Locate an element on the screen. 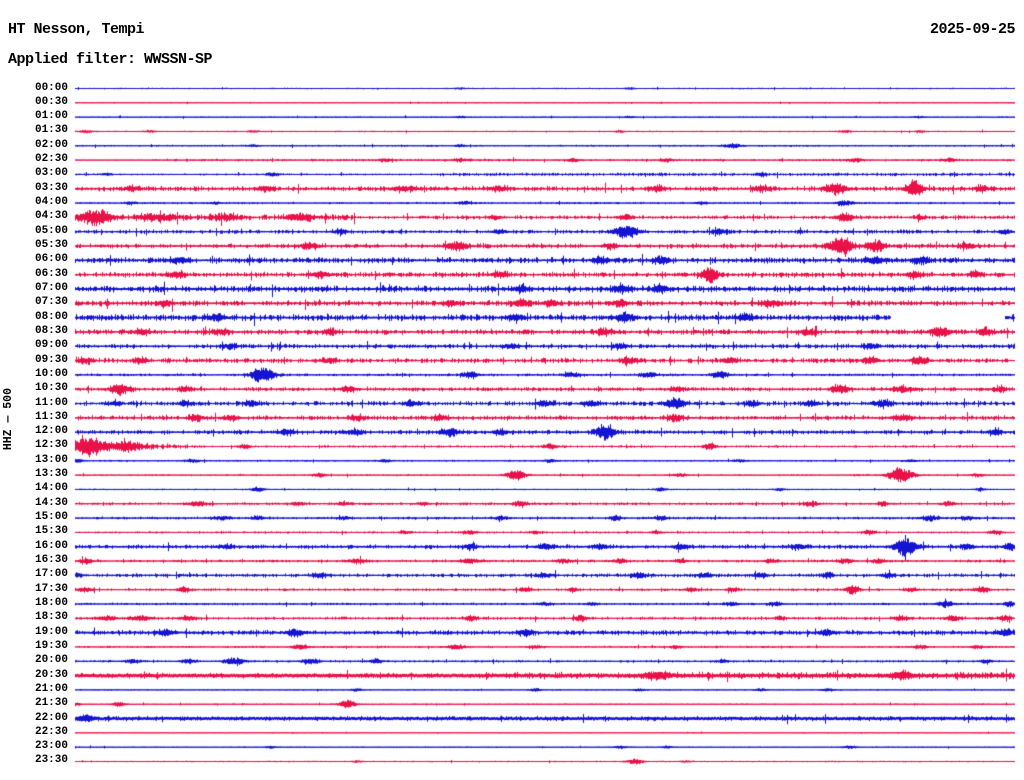 The width and height of the screenshot is (1024, 780). time-label: 11:00 is located at coordinates (51, 402).